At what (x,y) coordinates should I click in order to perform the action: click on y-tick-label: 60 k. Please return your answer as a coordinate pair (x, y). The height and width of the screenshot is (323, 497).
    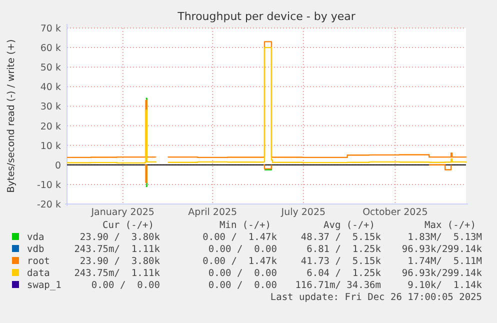
    Looking at the image, I should click on (51, 48).